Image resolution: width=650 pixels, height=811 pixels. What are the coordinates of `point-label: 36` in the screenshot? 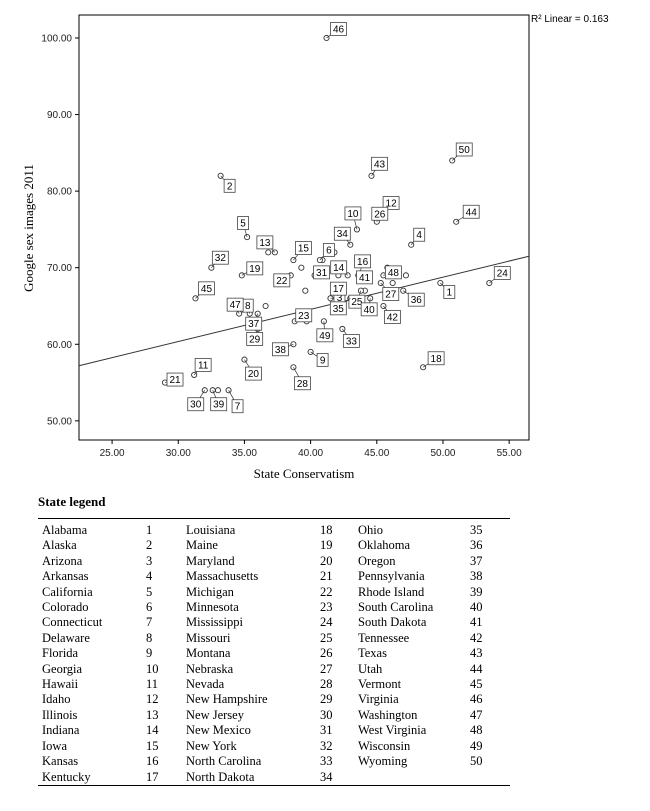 It's located at (417, 300).